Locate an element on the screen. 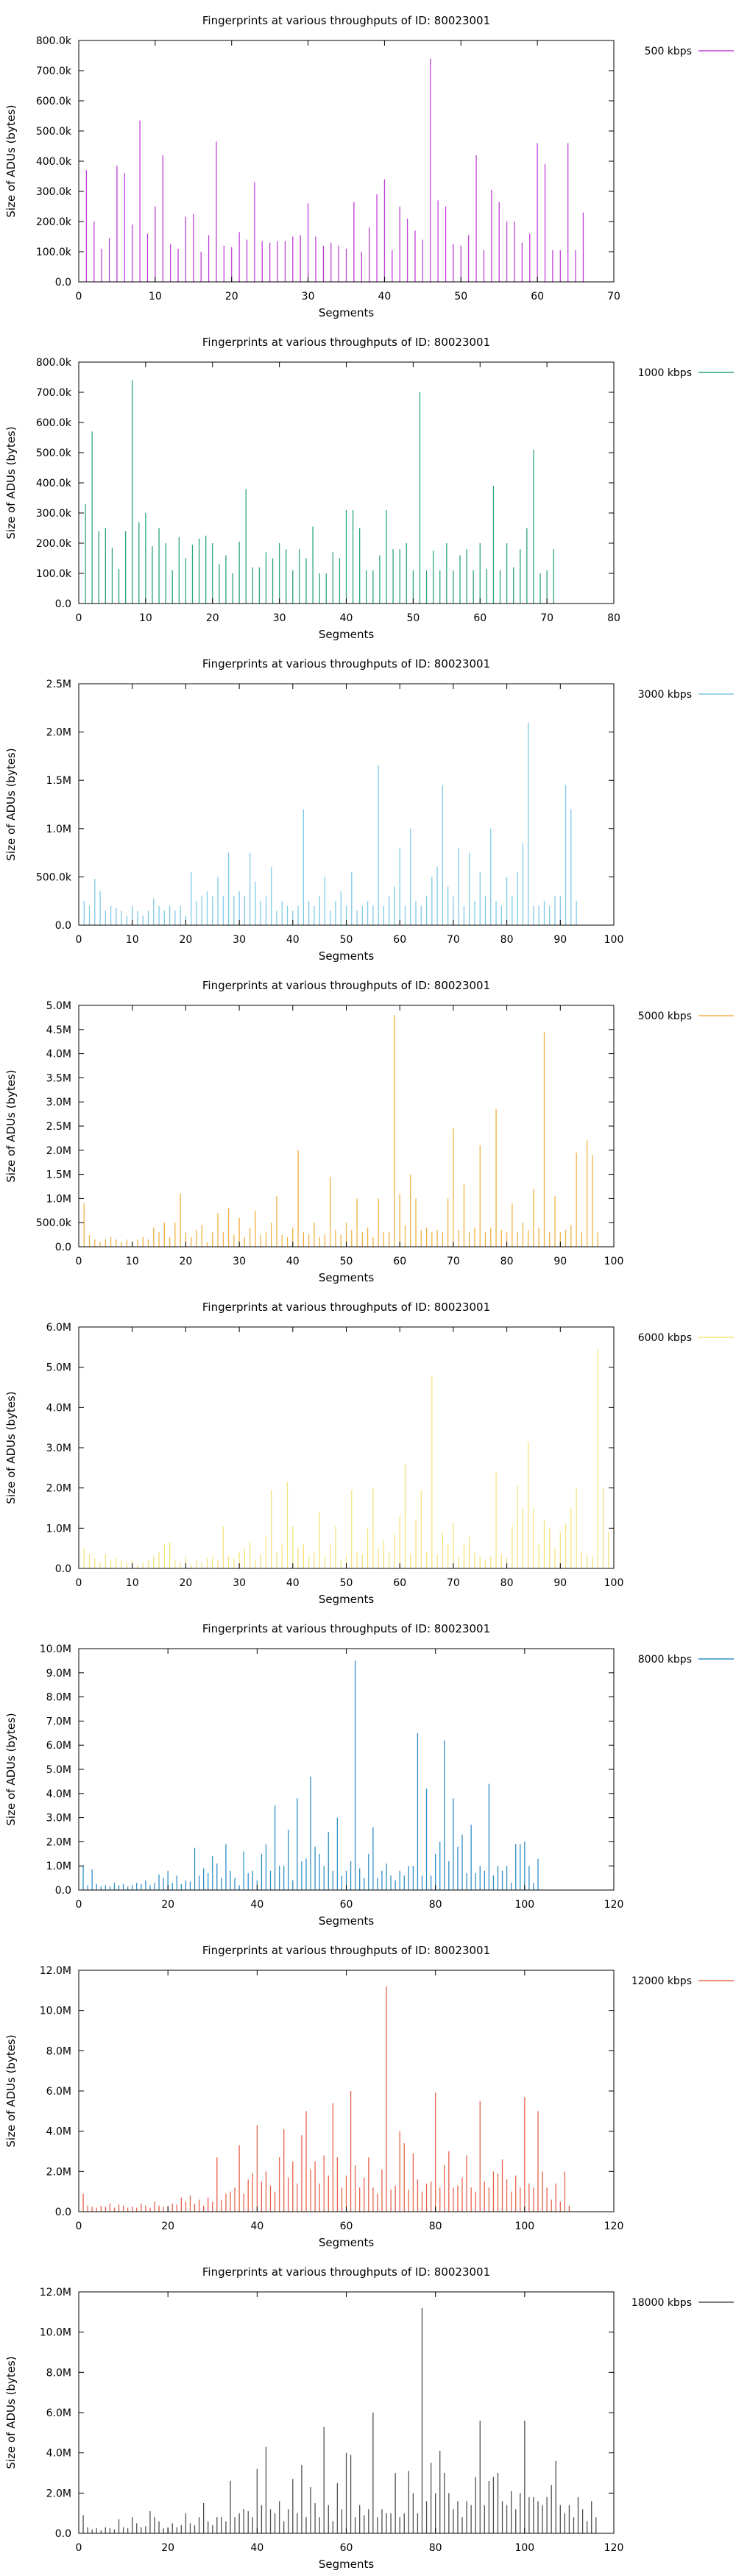  y-tick-label: 400.0k is located at coordinates (54, 162).